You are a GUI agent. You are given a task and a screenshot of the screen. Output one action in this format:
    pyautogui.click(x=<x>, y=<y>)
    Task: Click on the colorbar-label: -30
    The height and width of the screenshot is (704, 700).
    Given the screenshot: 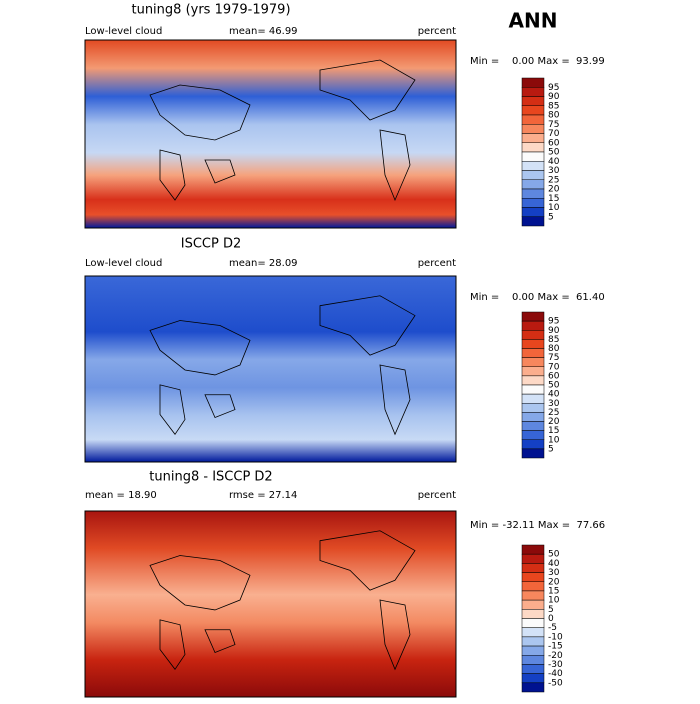 What is the action you would take?
    pyautogui.click(x=555, y=665)
    